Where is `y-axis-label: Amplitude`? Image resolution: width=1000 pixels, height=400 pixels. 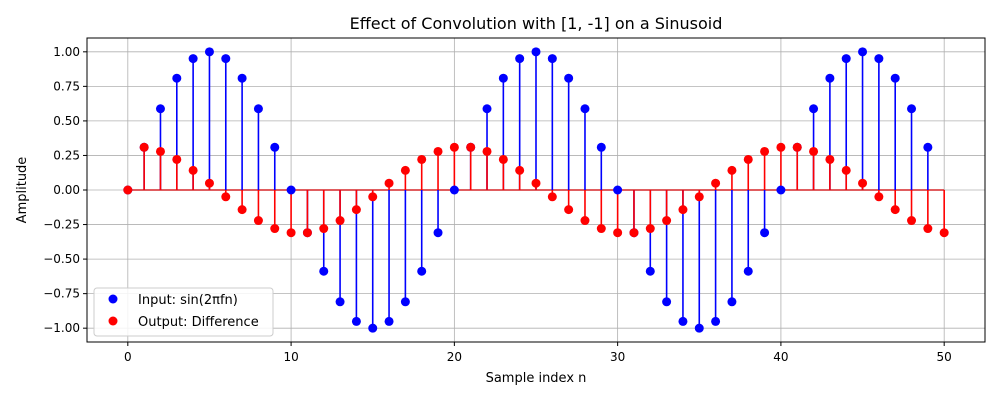
y-axis-label: Amplitude is located at coordinates (22, 190).